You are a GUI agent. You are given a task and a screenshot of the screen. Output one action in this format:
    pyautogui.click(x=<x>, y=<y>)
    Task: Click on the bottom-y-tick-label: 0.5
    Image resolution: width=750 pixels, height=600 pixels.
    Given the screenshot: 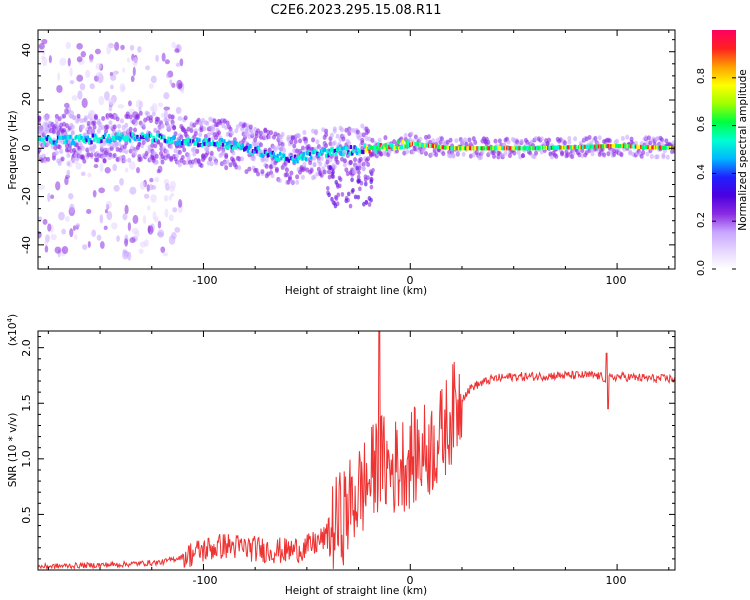 What is the action you would take?
    pyautogui.click(x=26, y=515)
    